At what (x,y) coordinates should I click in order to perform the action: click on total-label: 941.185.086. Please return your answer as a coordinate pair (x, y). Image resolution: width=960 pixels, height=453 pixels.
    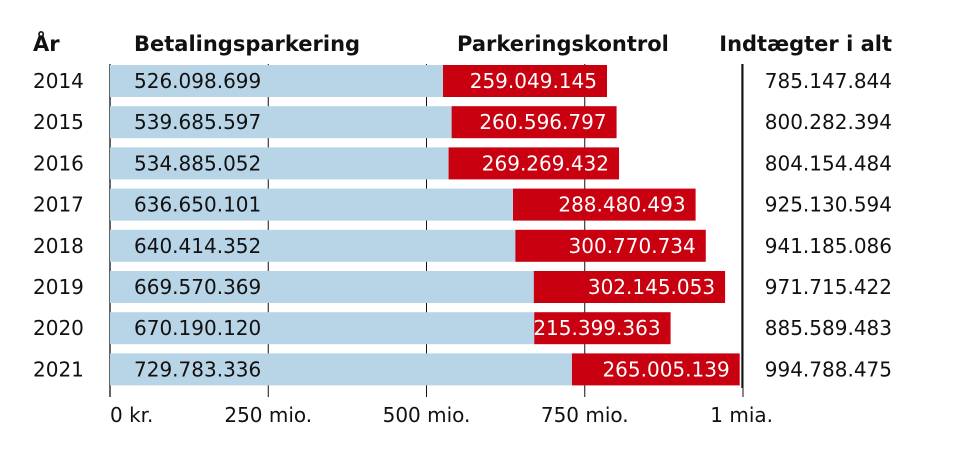
    Looking at the image, I should click on (828, 246).